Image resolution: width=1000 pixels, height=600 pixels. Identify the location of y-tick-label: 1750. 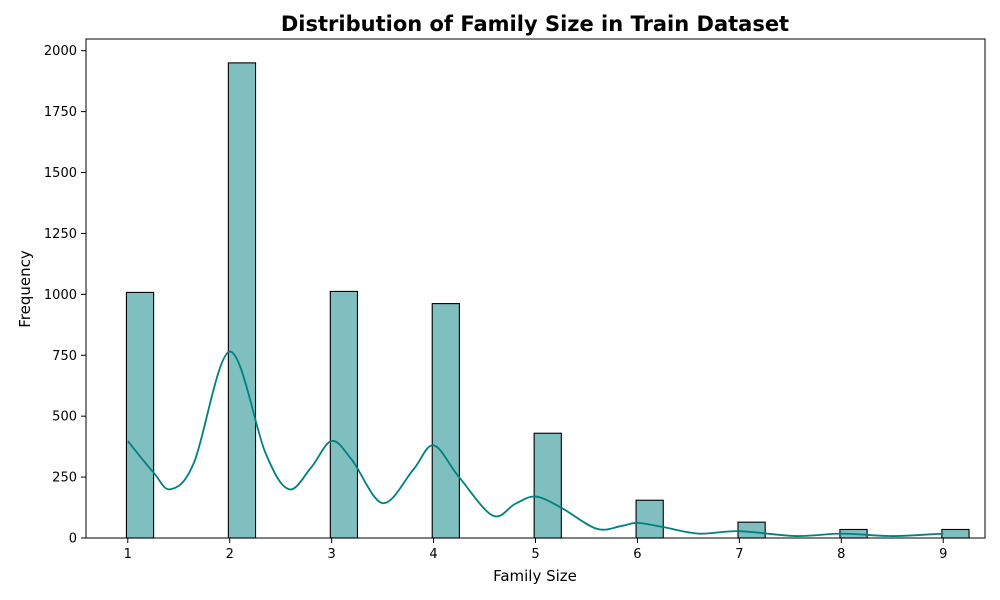
(60, 112).